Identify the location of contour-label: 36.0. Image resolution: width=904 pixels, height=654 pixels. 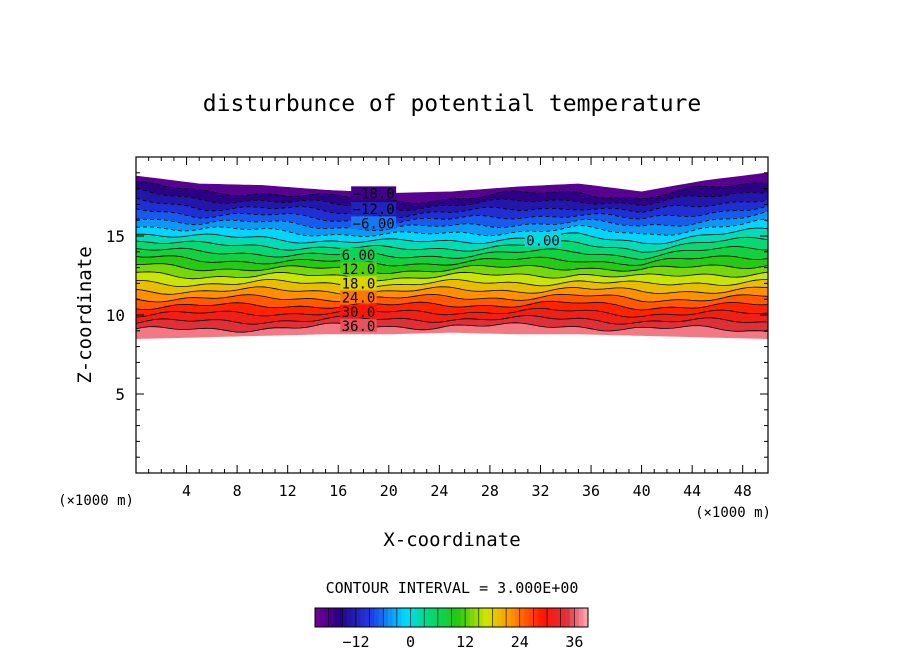
(359, 327).